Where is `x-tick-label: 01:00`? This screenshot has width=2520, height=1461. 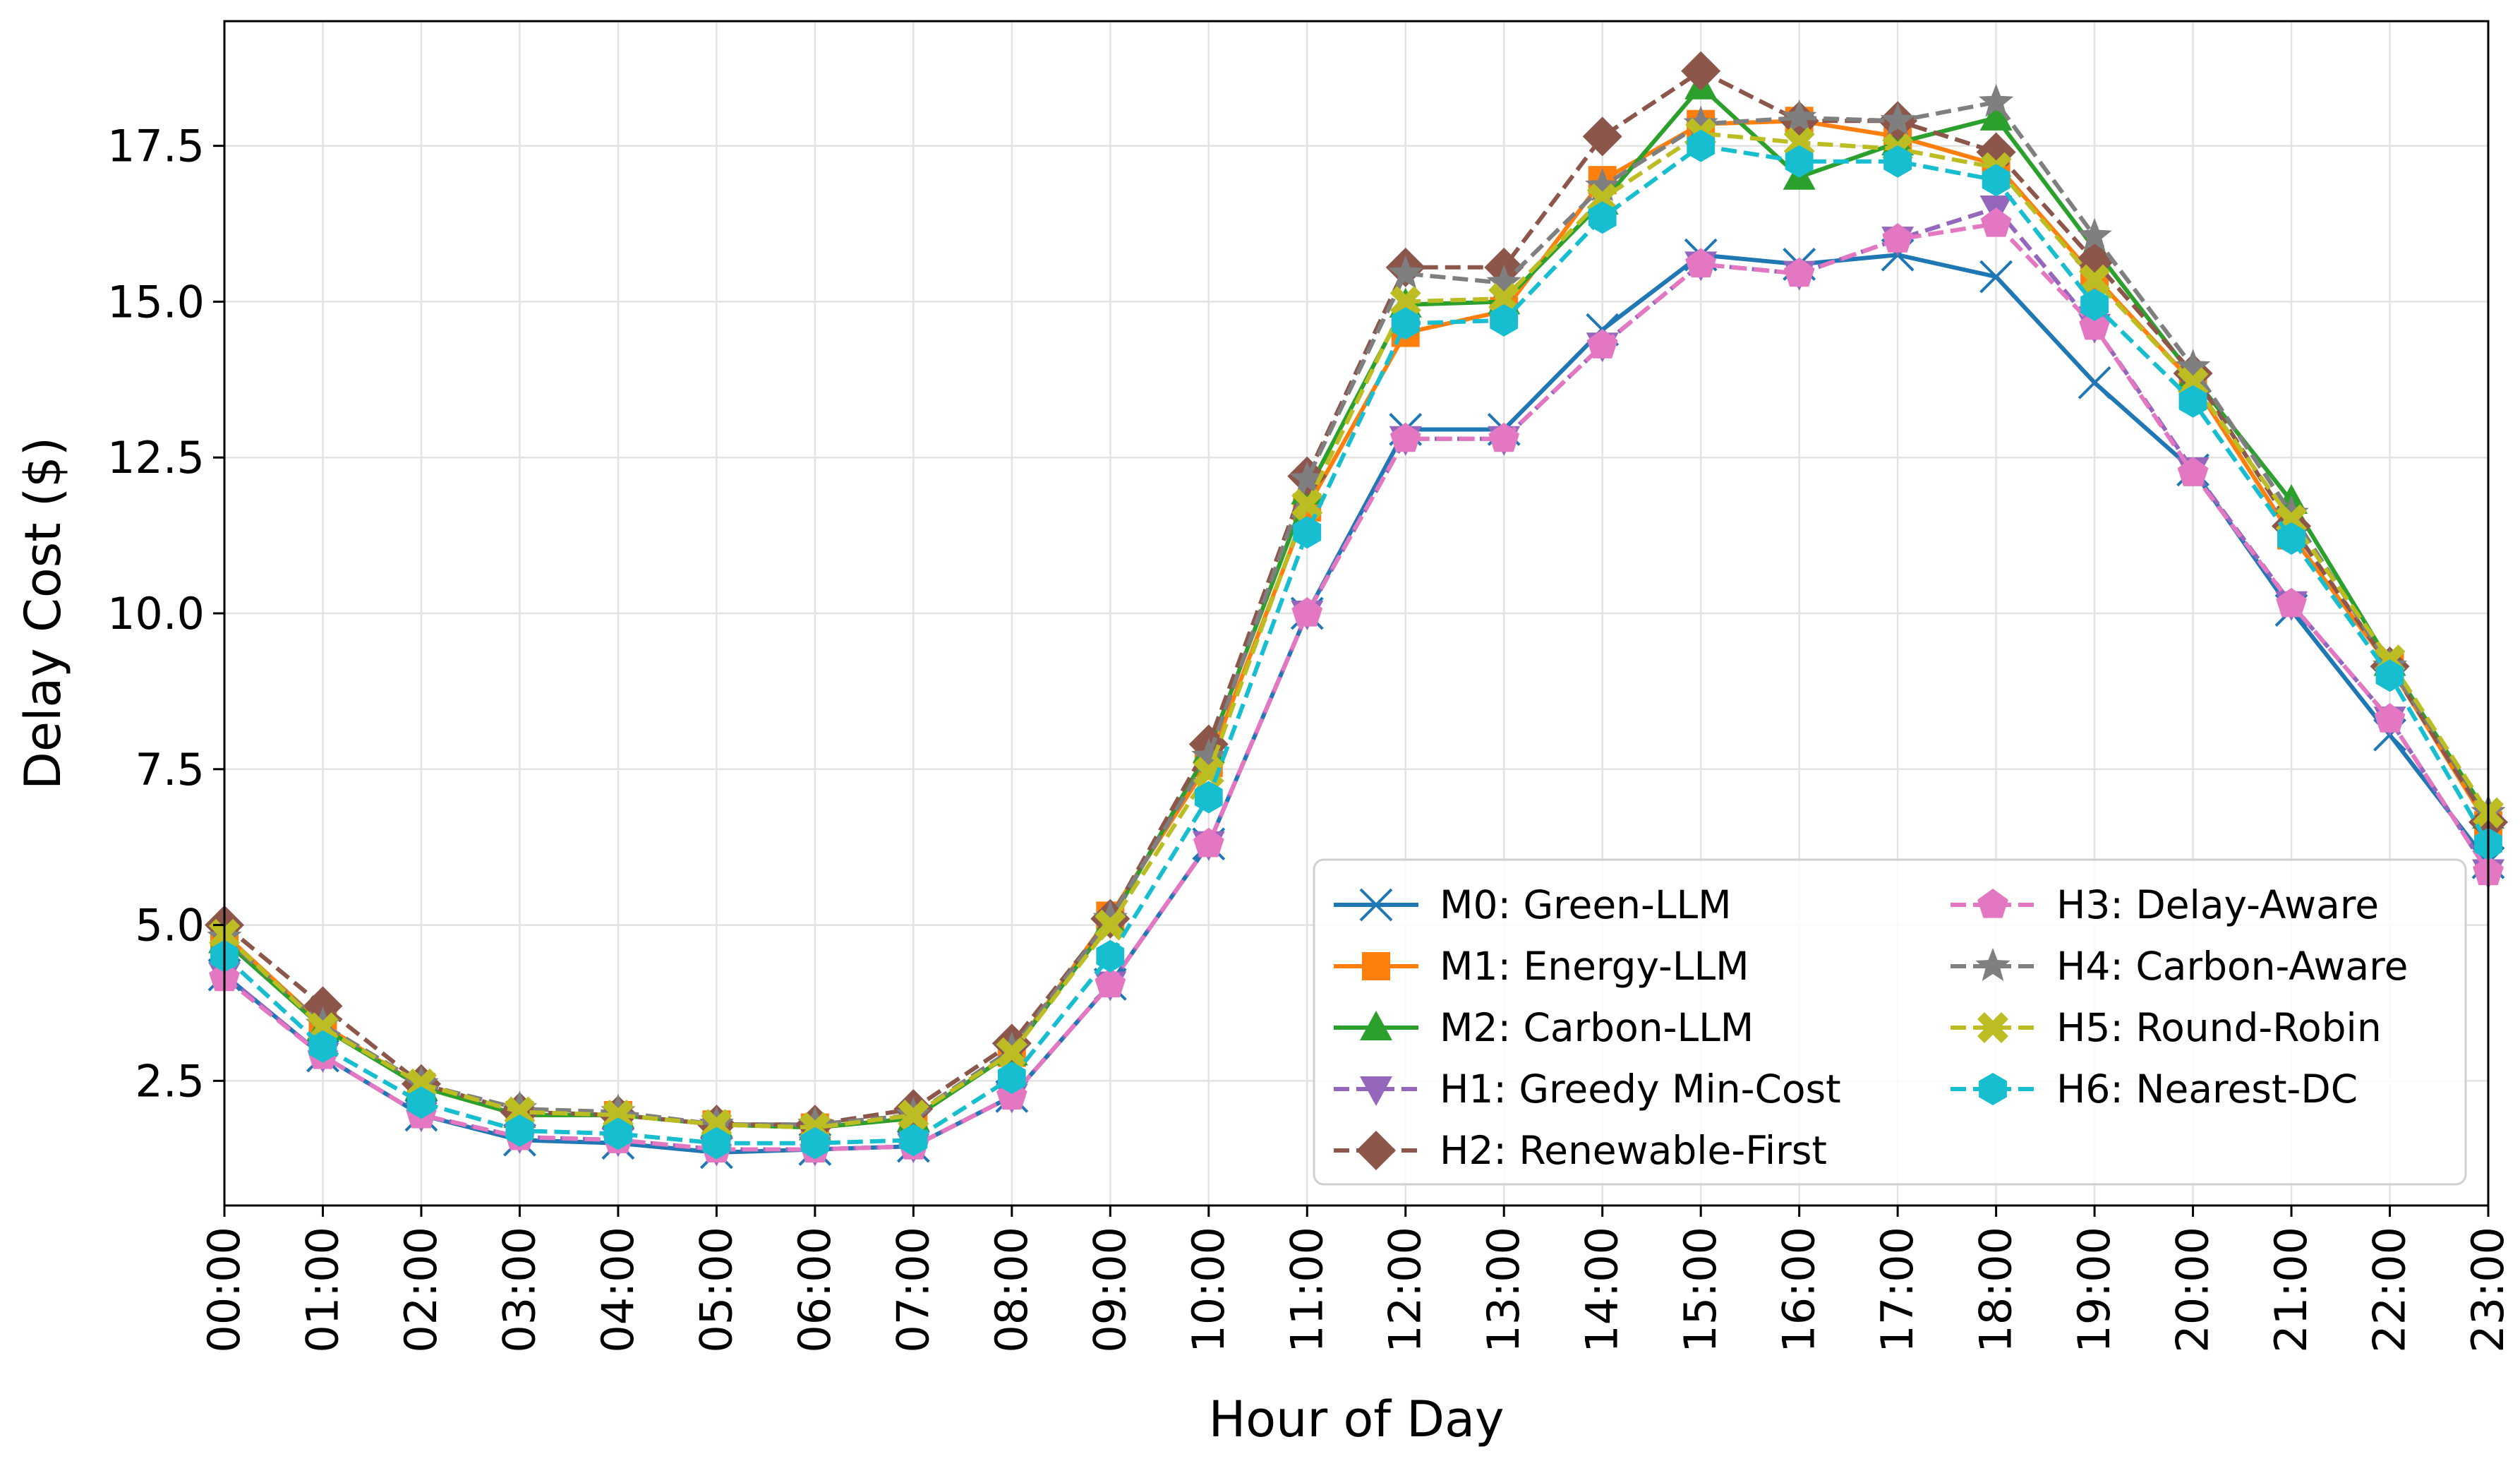
x-tick-label: 01:00 is located at coordinates (322, 1290).